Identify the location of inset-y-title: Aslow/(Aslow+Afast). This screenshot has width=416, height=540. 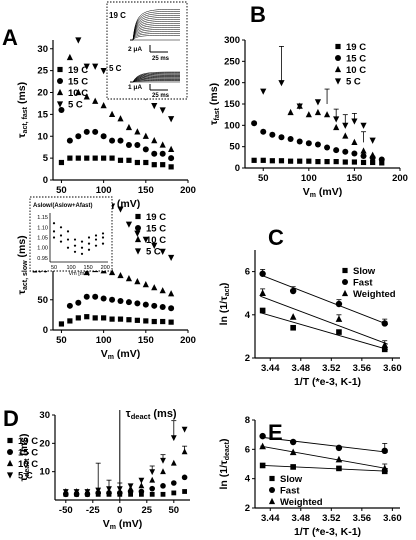
(63, 206).